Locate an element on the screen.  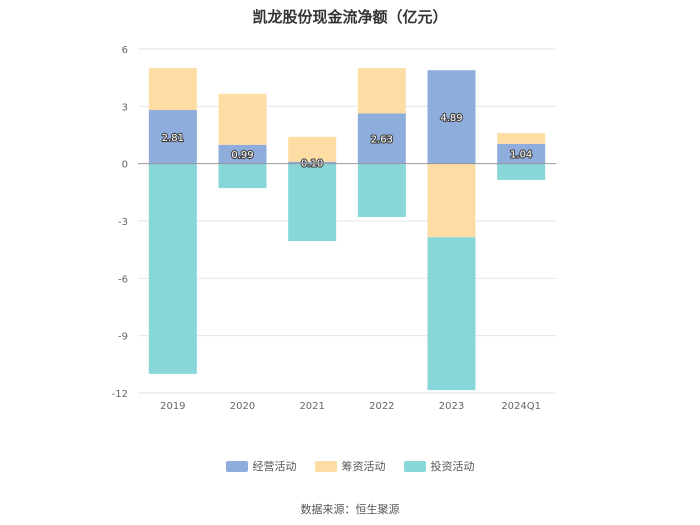
x-tick-label: 2019 is located at coordinates (172, 406).